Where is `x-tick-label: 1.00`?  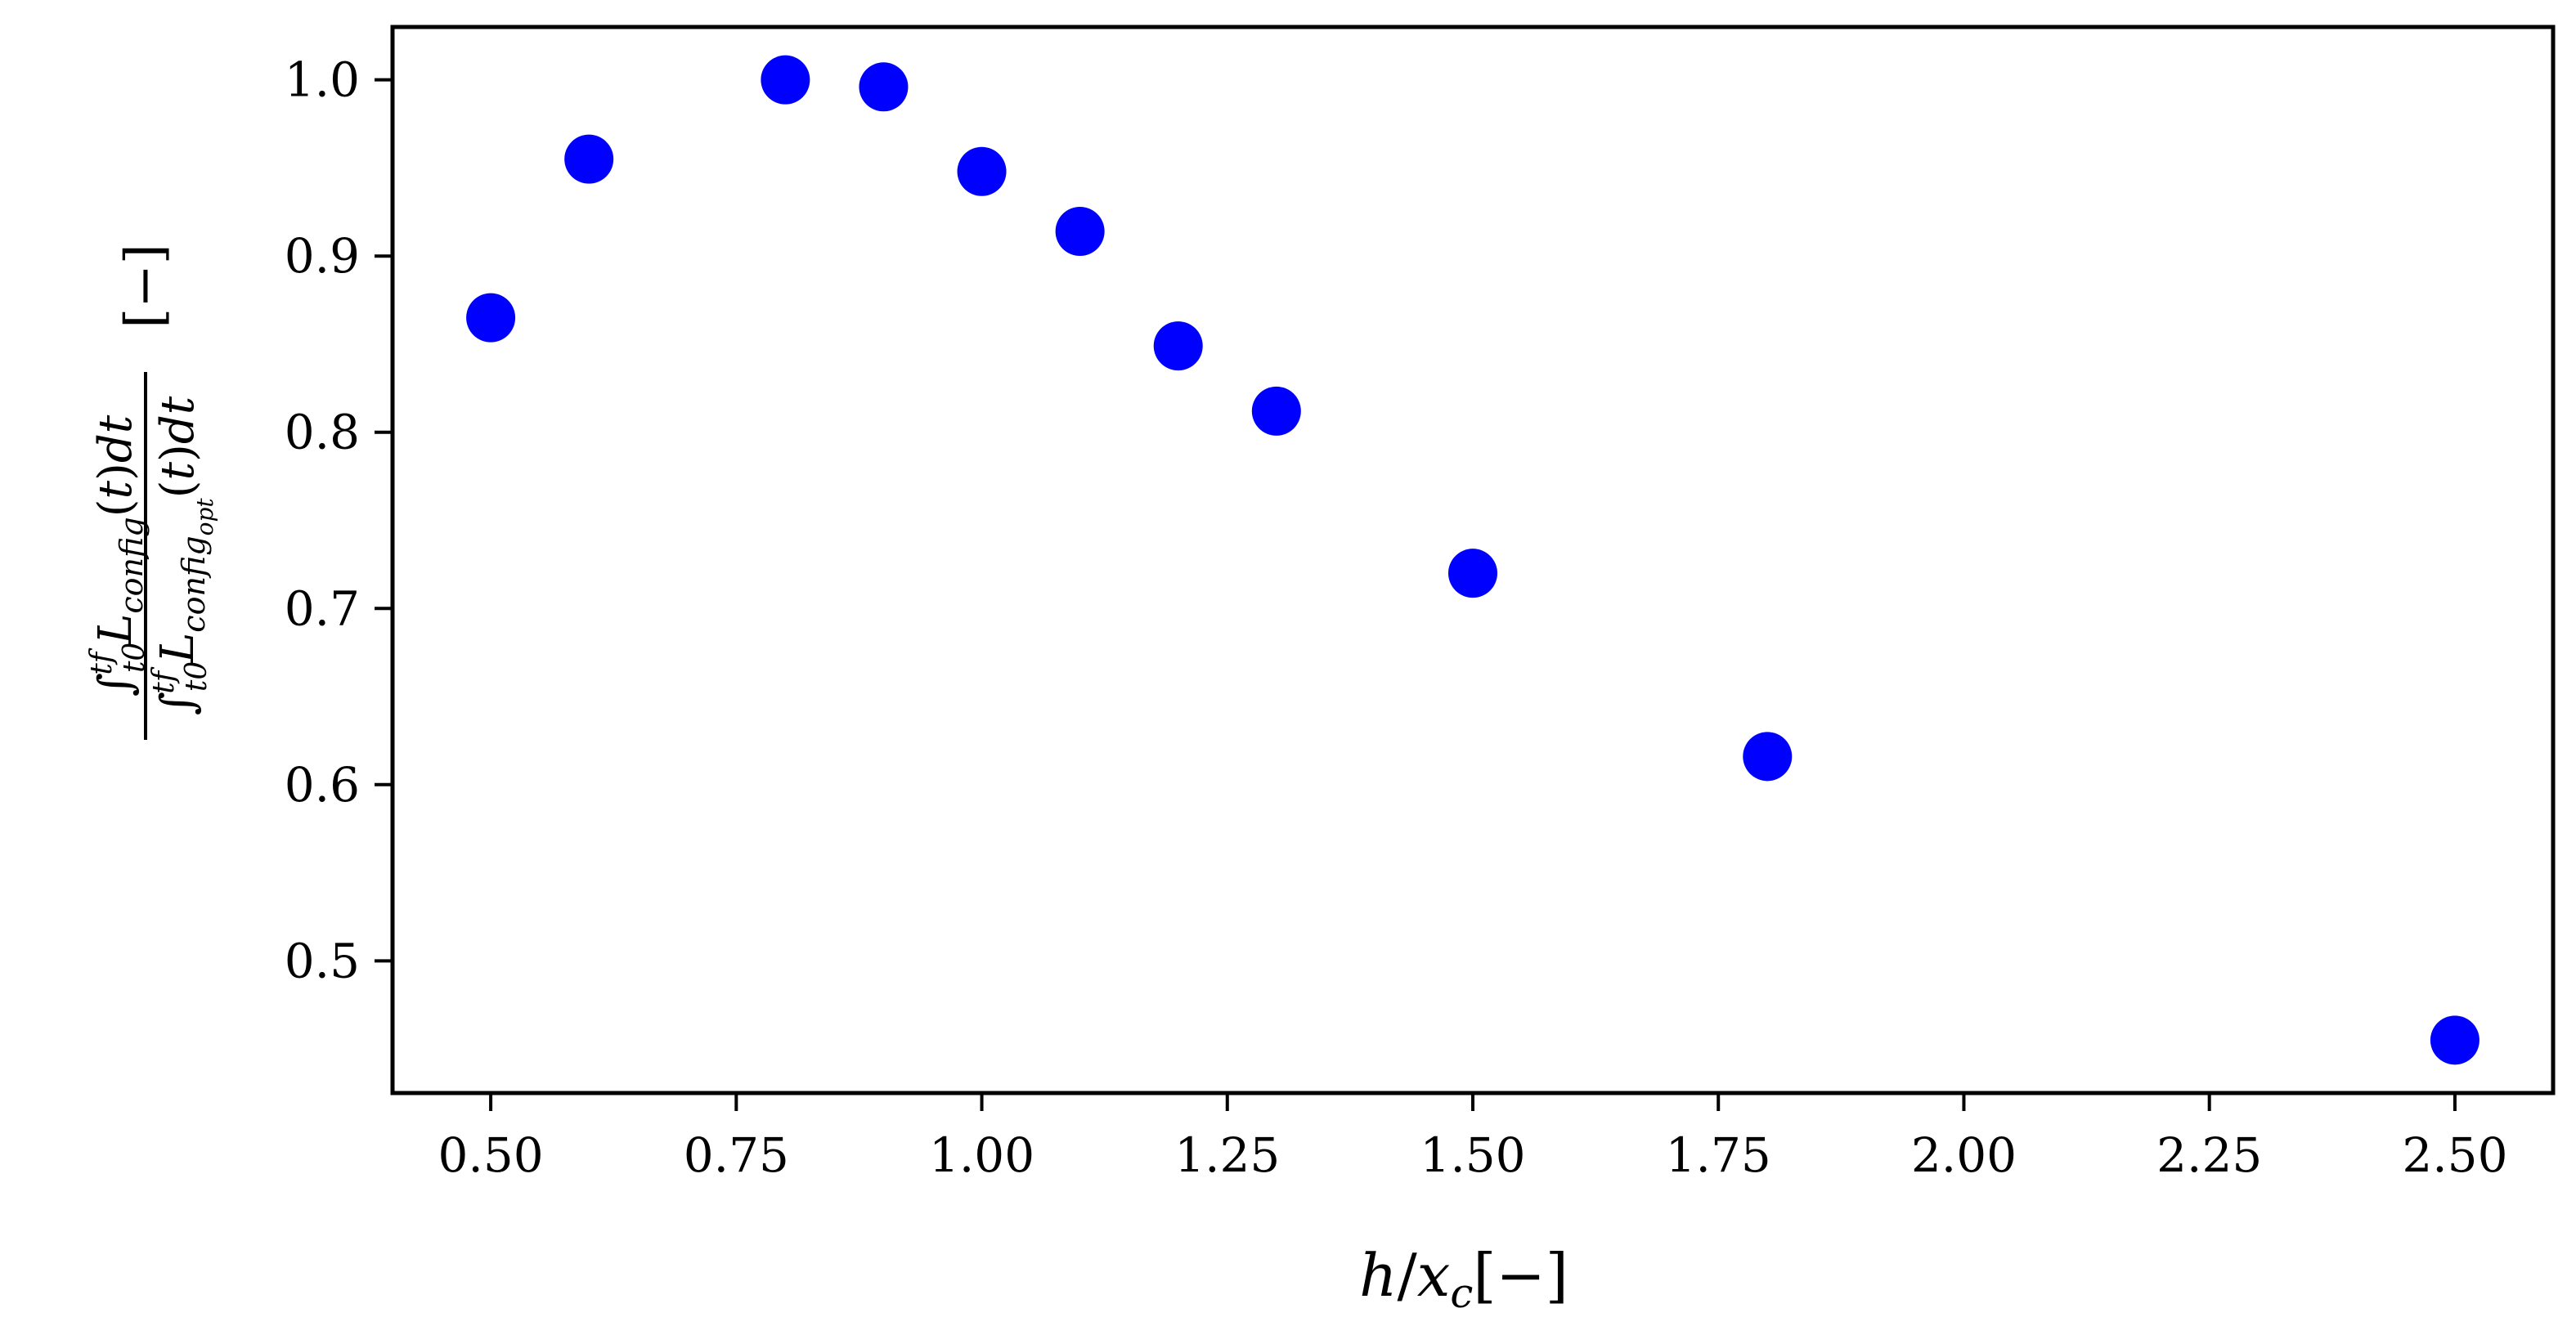 x-tick-label: 1.00 is located at coordinates (981, 1155).